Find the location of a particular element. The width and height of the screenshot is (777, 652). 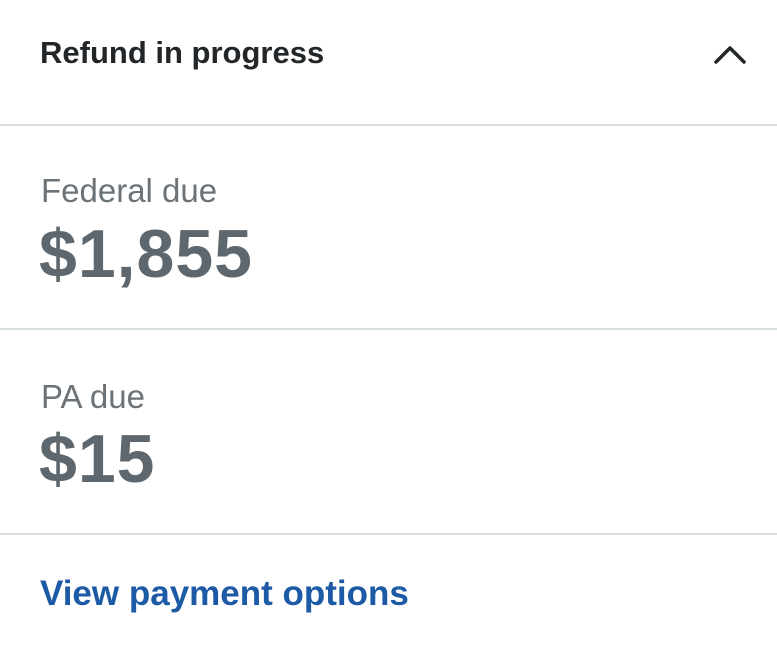

view-payment-options-link: View payment options is located at coordinates (224, 593).